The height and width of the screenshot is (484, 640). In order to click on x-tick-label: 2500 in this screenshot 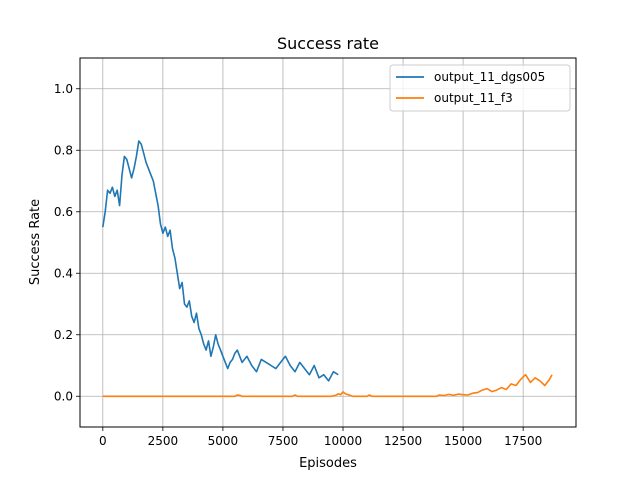, I will do `click(163, 441)`.